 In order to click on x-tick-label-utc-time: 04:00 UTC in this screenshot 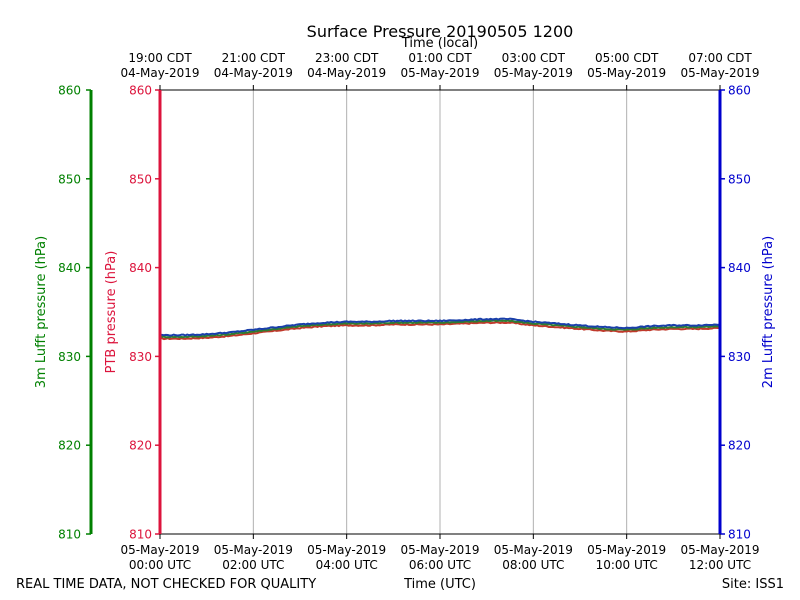, I will do `click(347, 565)`.